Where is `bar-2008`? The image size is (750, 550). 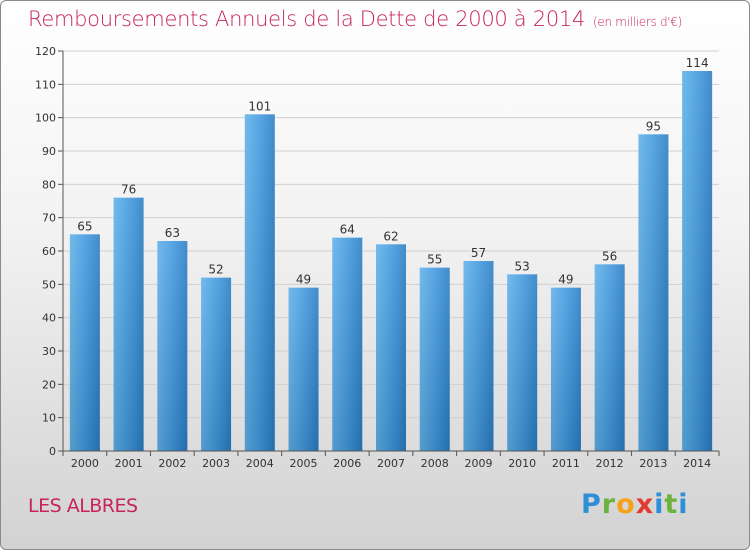
bar-2008 is located at coordinates (434, 359).